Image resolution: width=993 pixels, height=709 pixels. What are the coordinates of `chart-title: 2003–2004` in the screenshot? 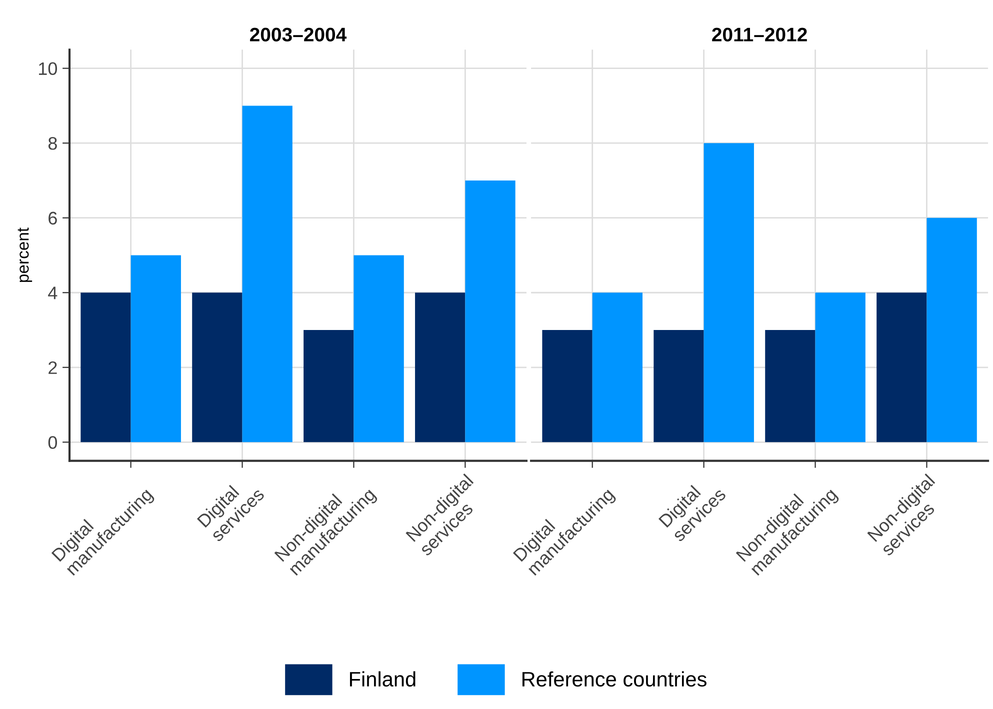 It's located at (298, 35).